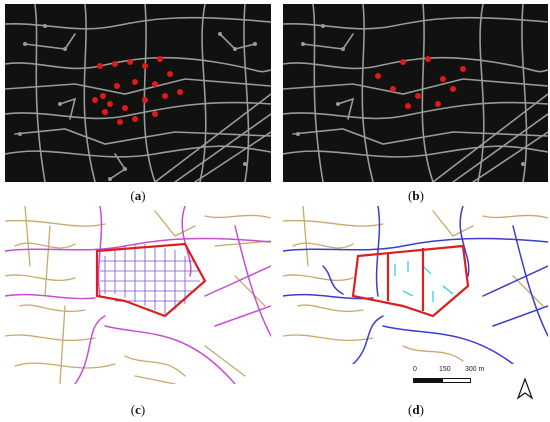 Image resolution: width=550 pixels, height=422 pixels. What do you see at coordinates (456, 380) in the screenshot?
I see `scale-bar-white` at bounding box center [456, 380].